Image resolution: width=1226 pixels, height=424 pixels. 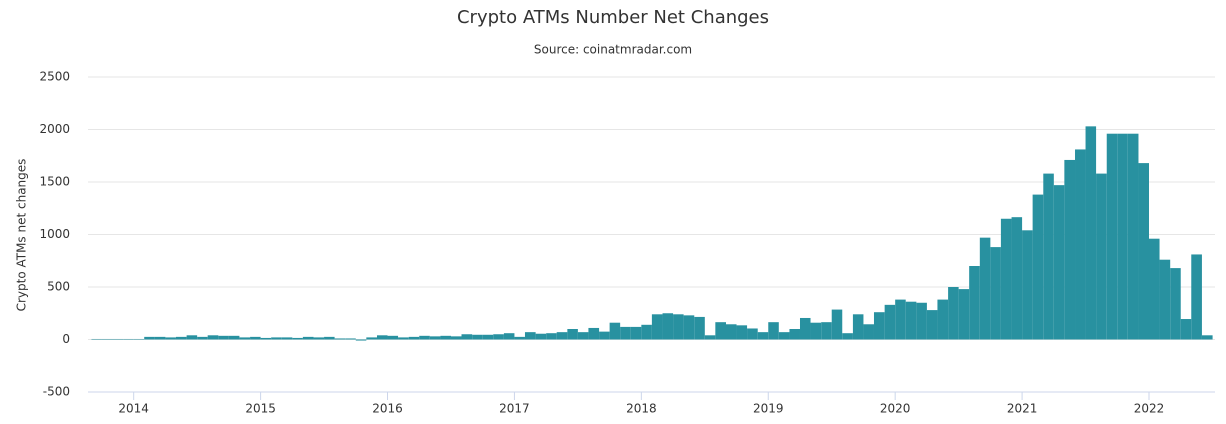 I want to click on x-tick-label: 2019, so click(x=768, y=409).